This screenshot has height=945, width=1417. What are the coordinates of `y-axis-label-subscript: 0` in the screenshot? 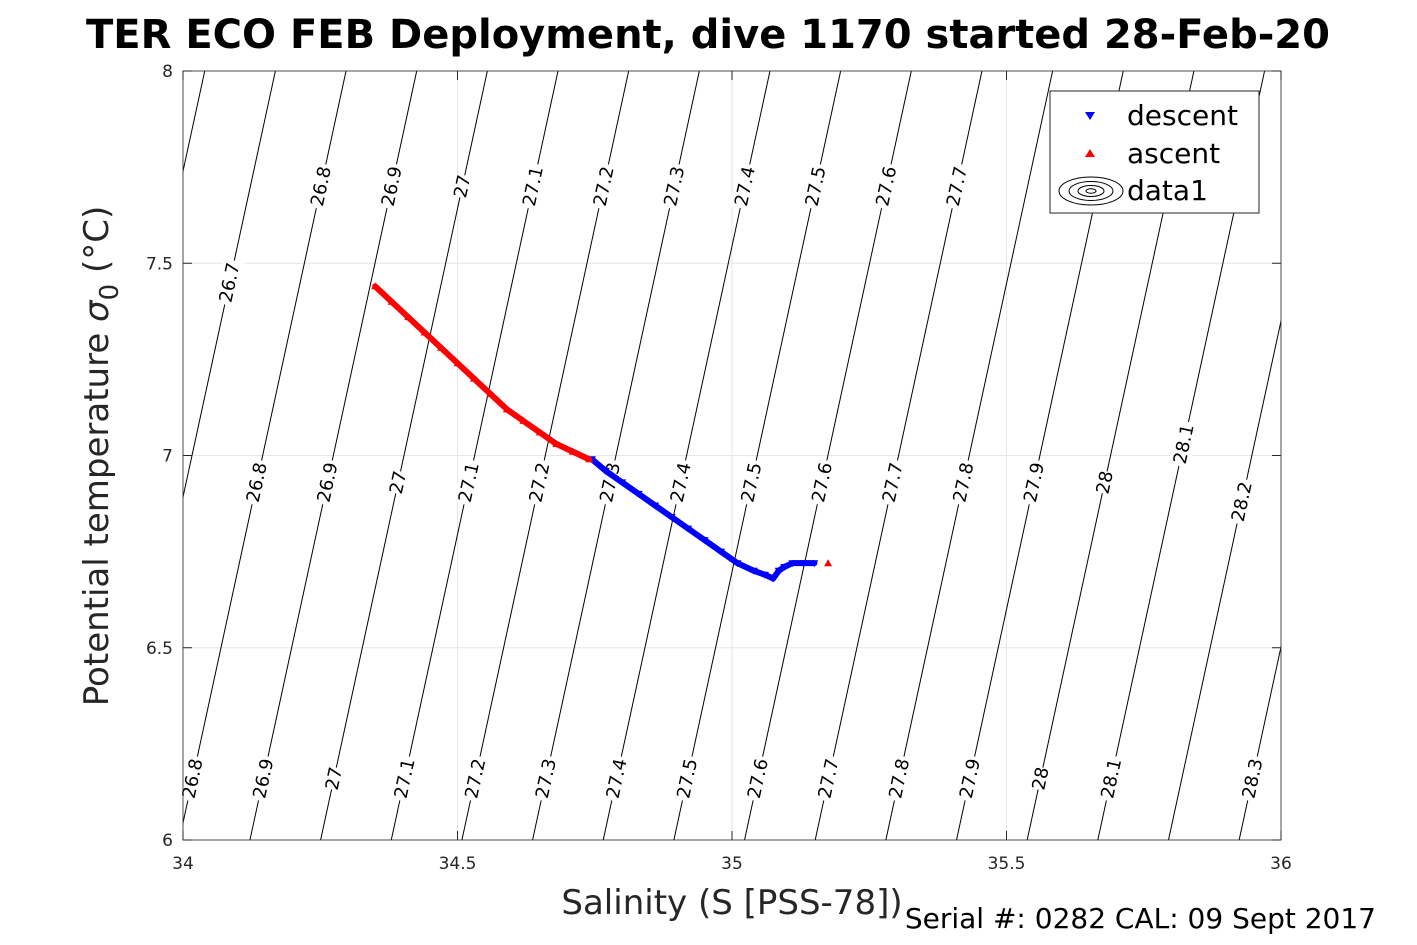 It's located at (110, 292).